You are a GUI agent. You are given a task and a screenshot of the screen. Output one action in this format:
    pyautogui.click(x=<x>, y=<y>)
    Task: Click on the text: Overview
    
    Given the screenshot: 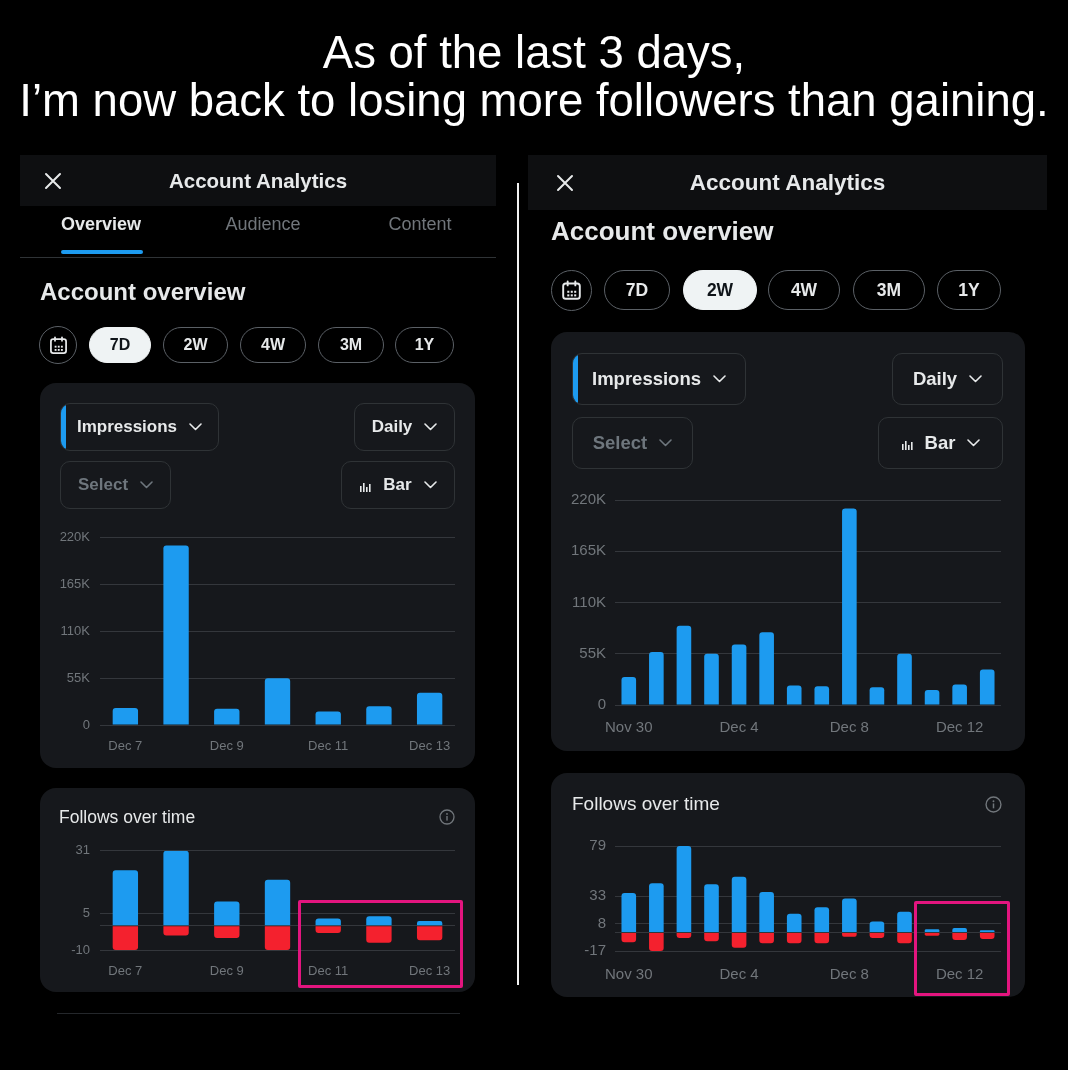 What is the action you would take?
    pyautogui.click(x=101, y=224)
    